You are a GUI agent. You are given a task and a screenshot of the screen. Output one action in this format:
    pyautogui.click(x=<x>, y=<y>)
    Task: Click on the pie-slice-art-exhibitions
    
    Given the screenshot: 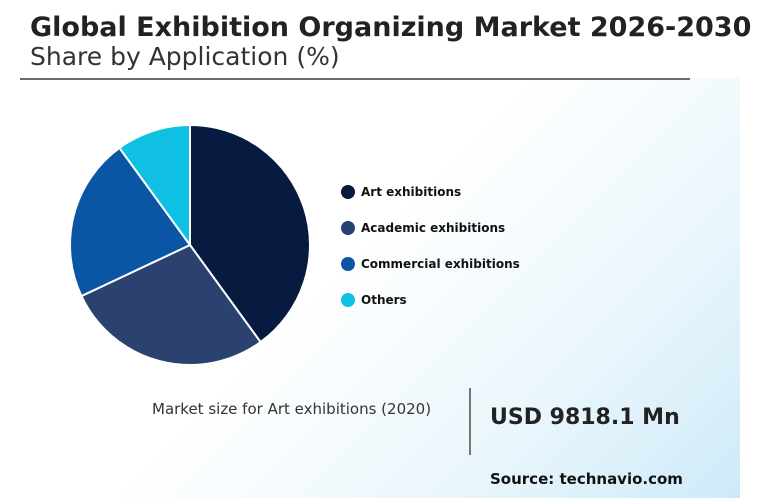 What is the action you would take?
    pyautogui.click(x=250, y=233)
    